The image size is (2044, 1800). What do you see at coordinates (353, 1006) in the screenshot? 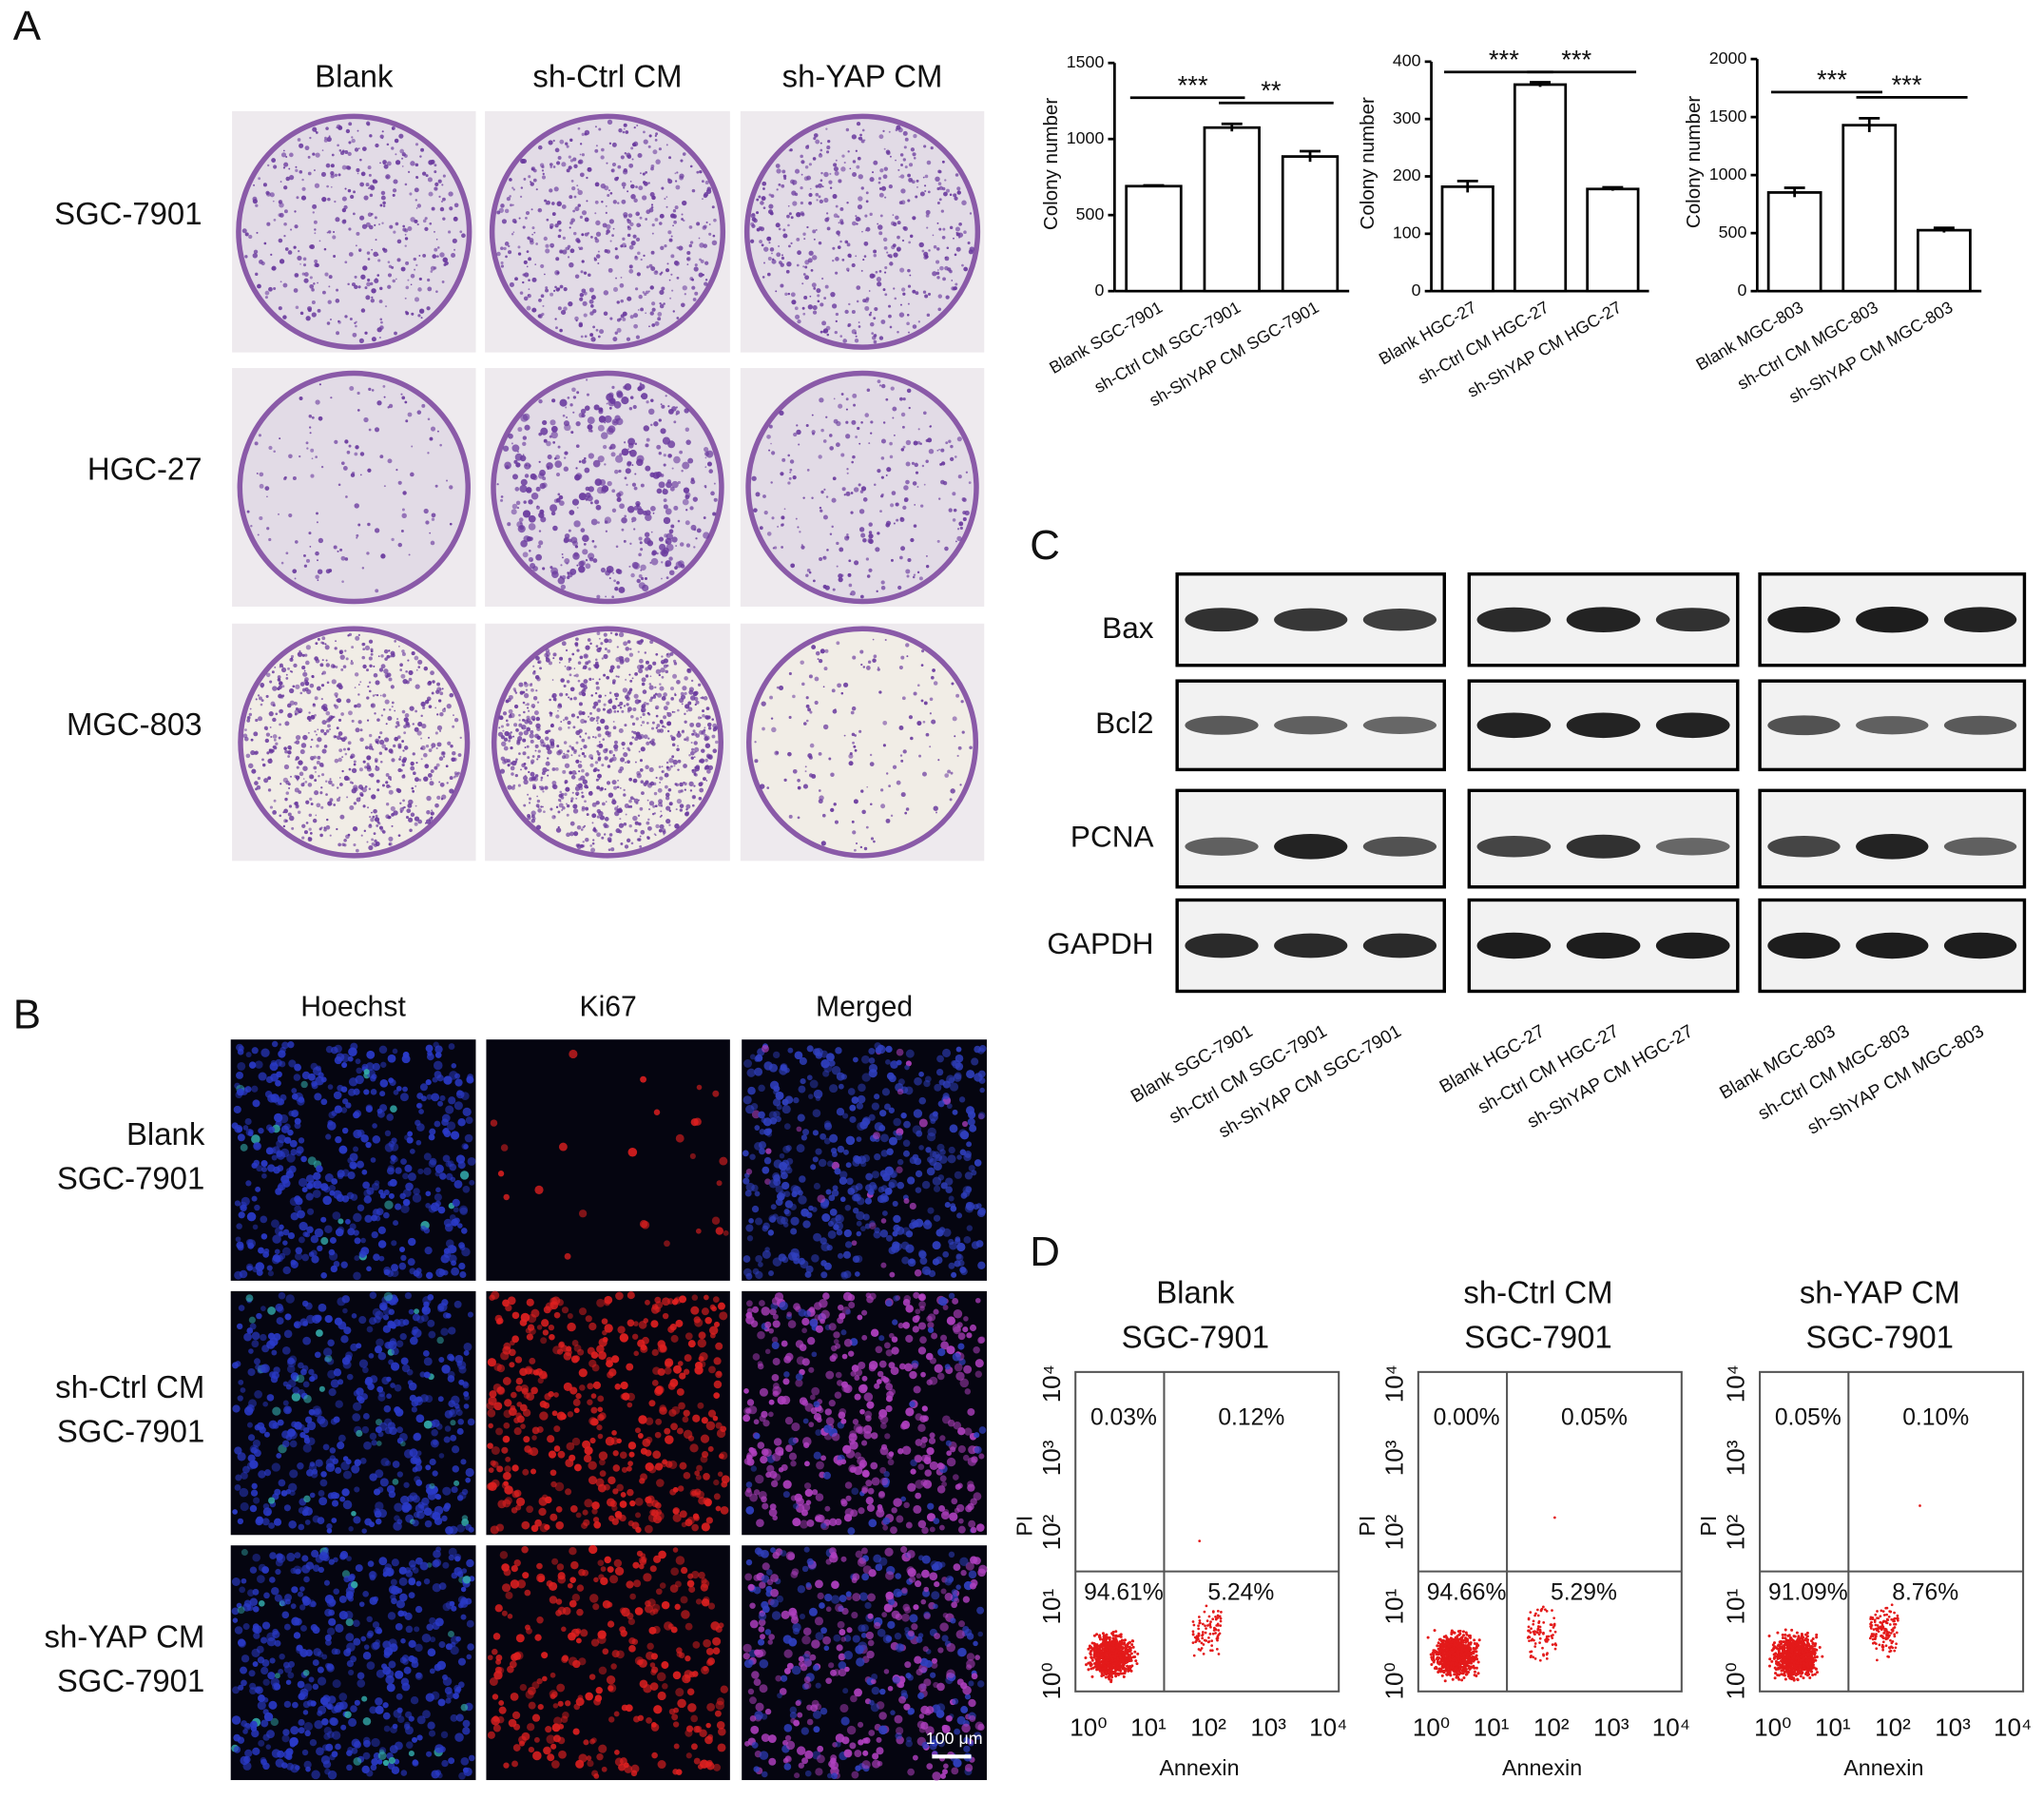
I see `column-header: Hoechst` at bounding box center [353, 1006].